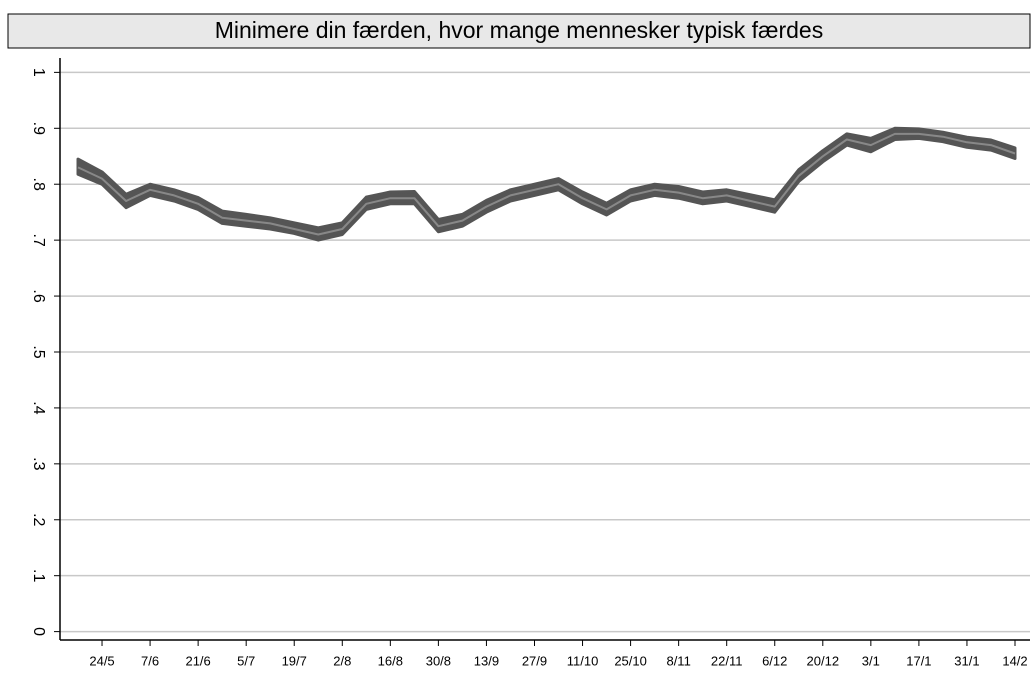  Describe the element at coordinates (534, 660) in the screenshot. I see `x-tick-label: 27/9` at that location.